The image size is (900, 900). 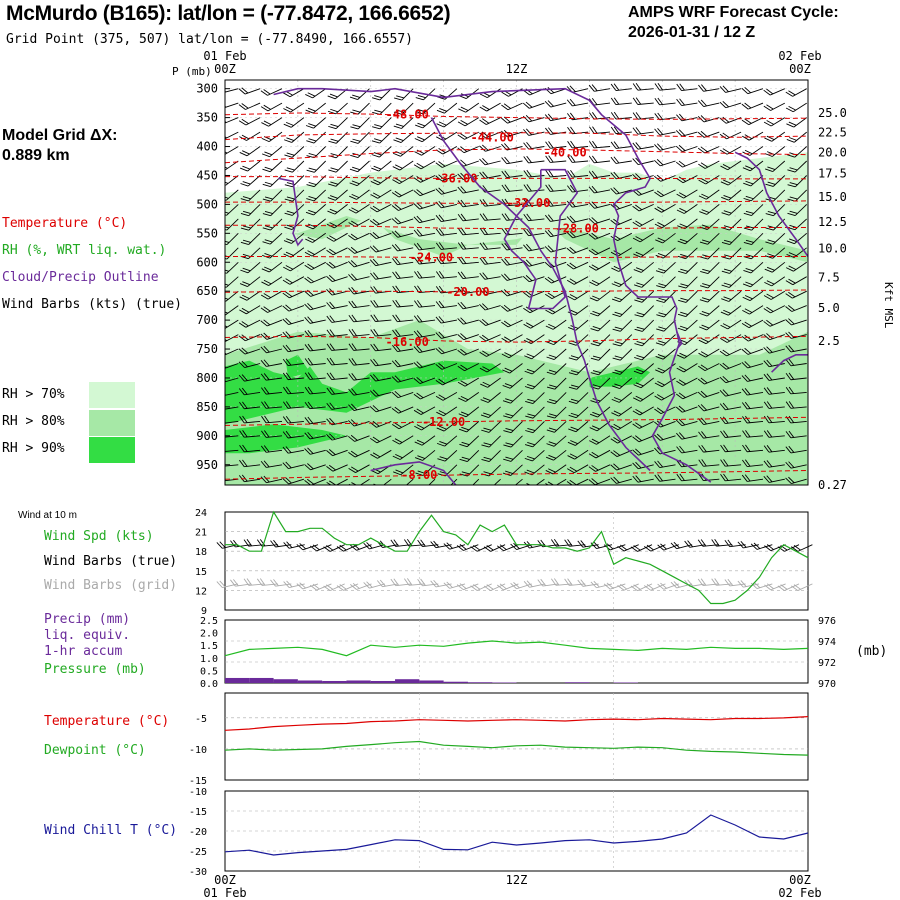 I want to click on main-barb-85-shaft, so click(x=320, y=137).